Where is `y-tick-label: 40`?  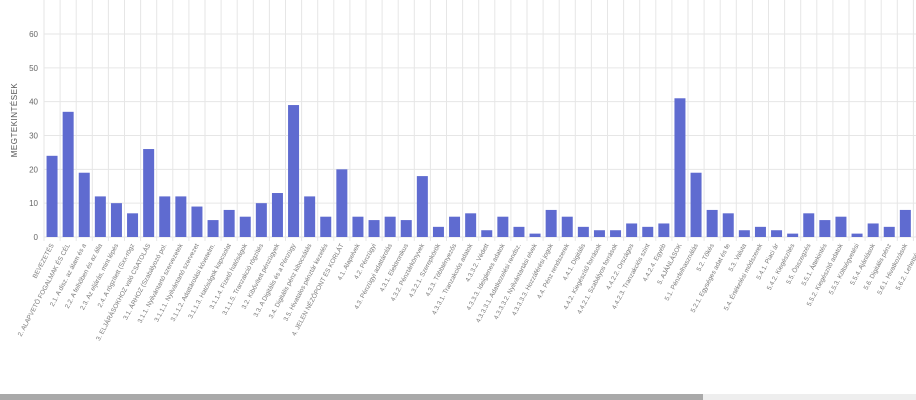
y-tick-label: 40 is located at coordinates (33, 102).